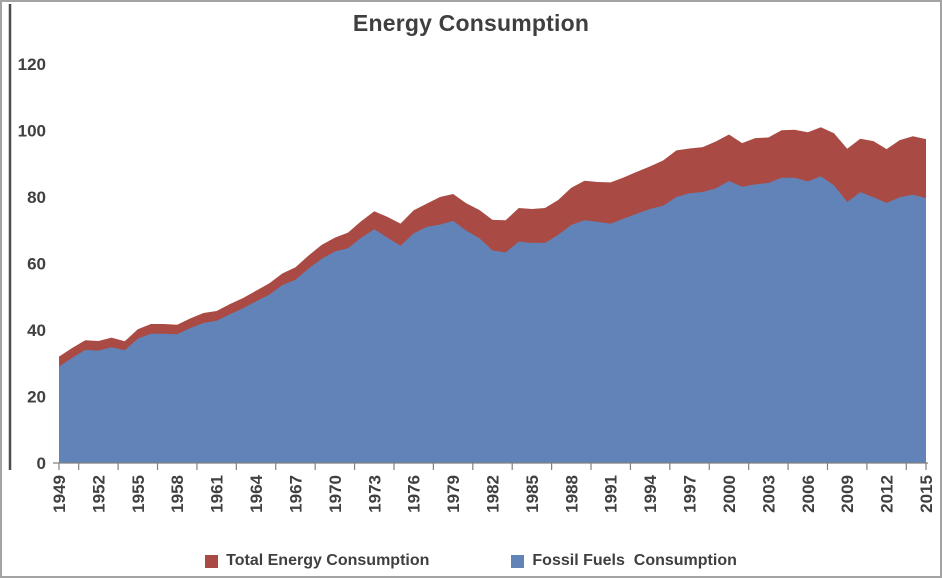  Describe the element at coordinates (177, 494) in the screenshot. I see `svg-text: 1958` at that location.